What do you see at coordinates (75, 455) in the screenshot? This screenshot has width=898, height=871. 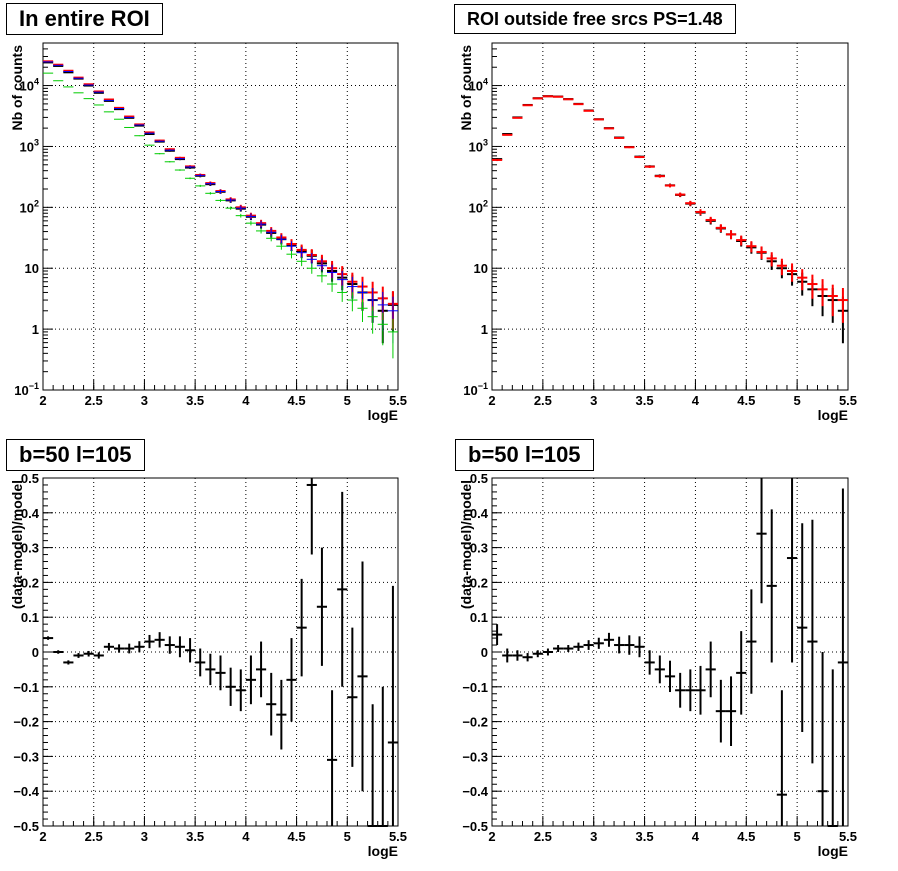 I see `panel-title-3: b=50 l=105` at bounding box center [75, 455].